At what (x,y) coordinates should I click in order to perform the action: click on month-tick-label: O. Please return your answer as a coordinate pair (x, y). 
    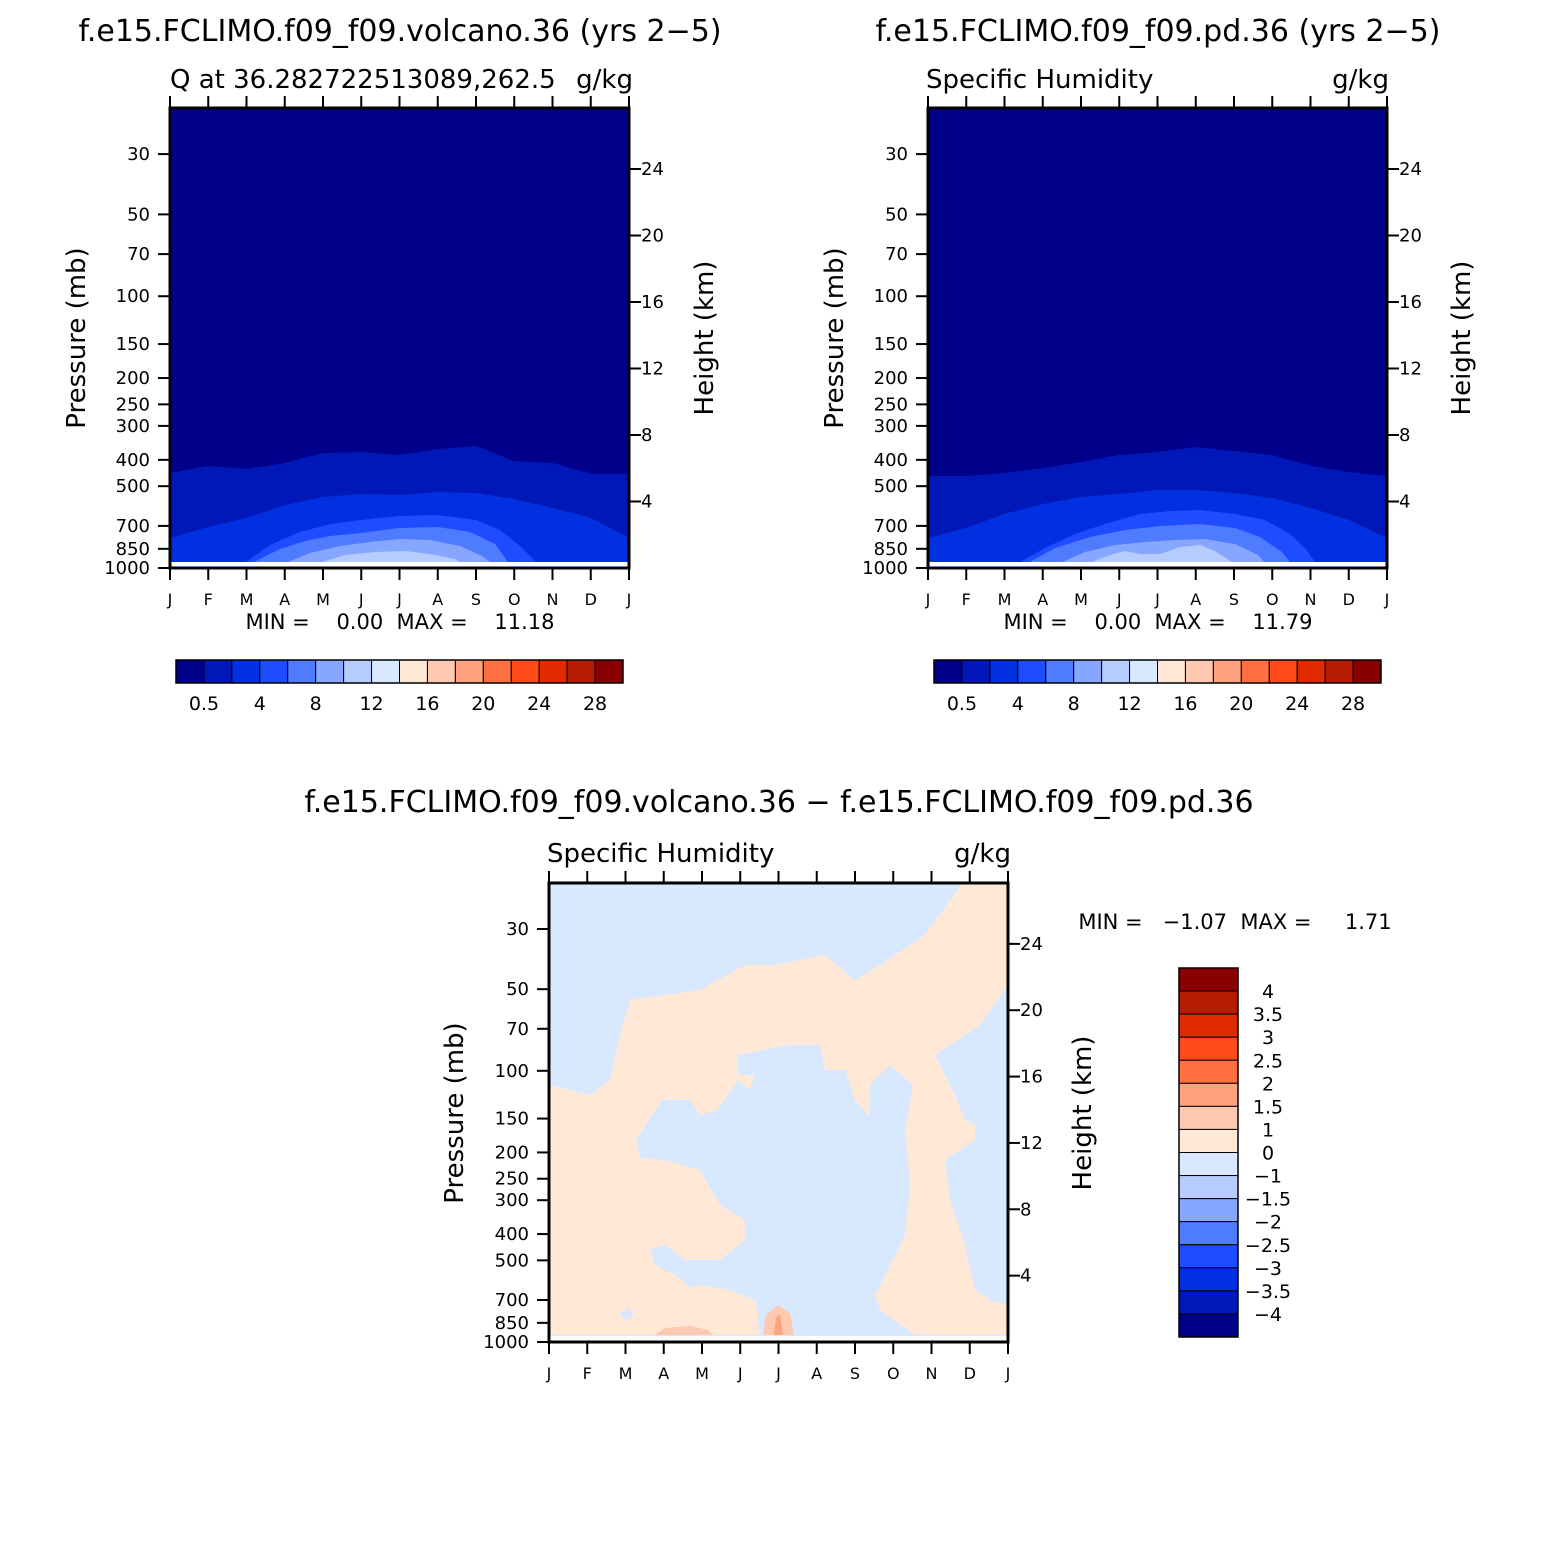
    Looking at the image, I should click on (1272, 599).